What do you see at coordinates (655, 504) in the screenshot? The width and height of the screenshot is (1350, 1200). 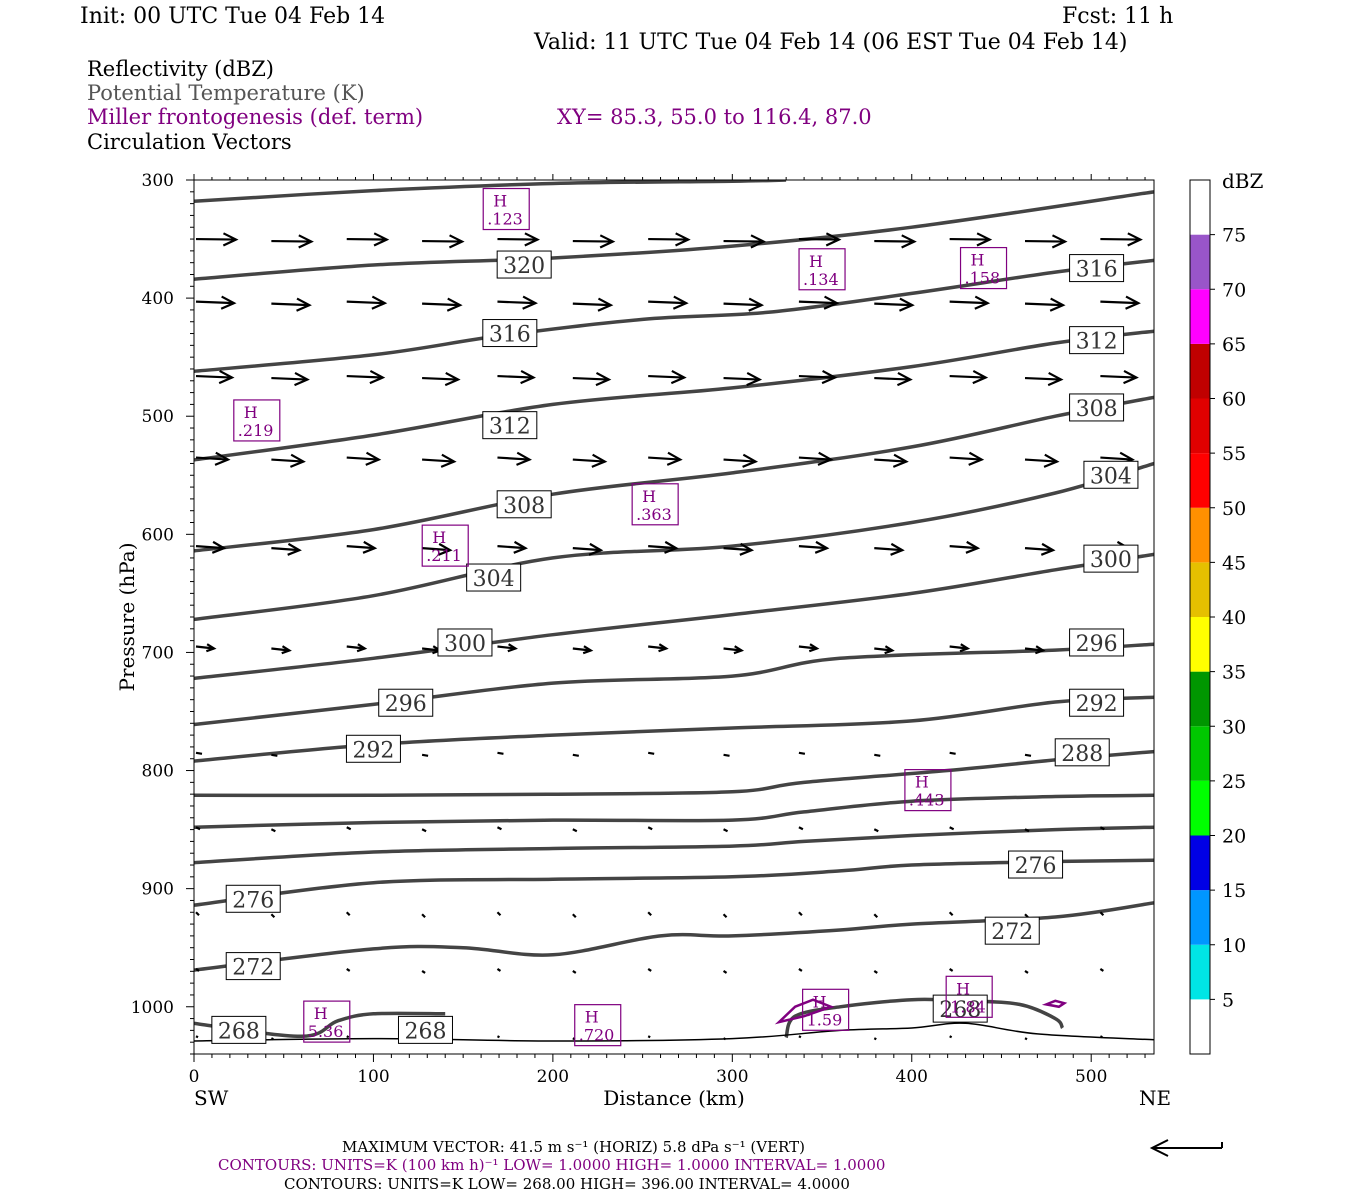 I see `frontogenesis-max-label: H.363` at bounding box center [655, 504].